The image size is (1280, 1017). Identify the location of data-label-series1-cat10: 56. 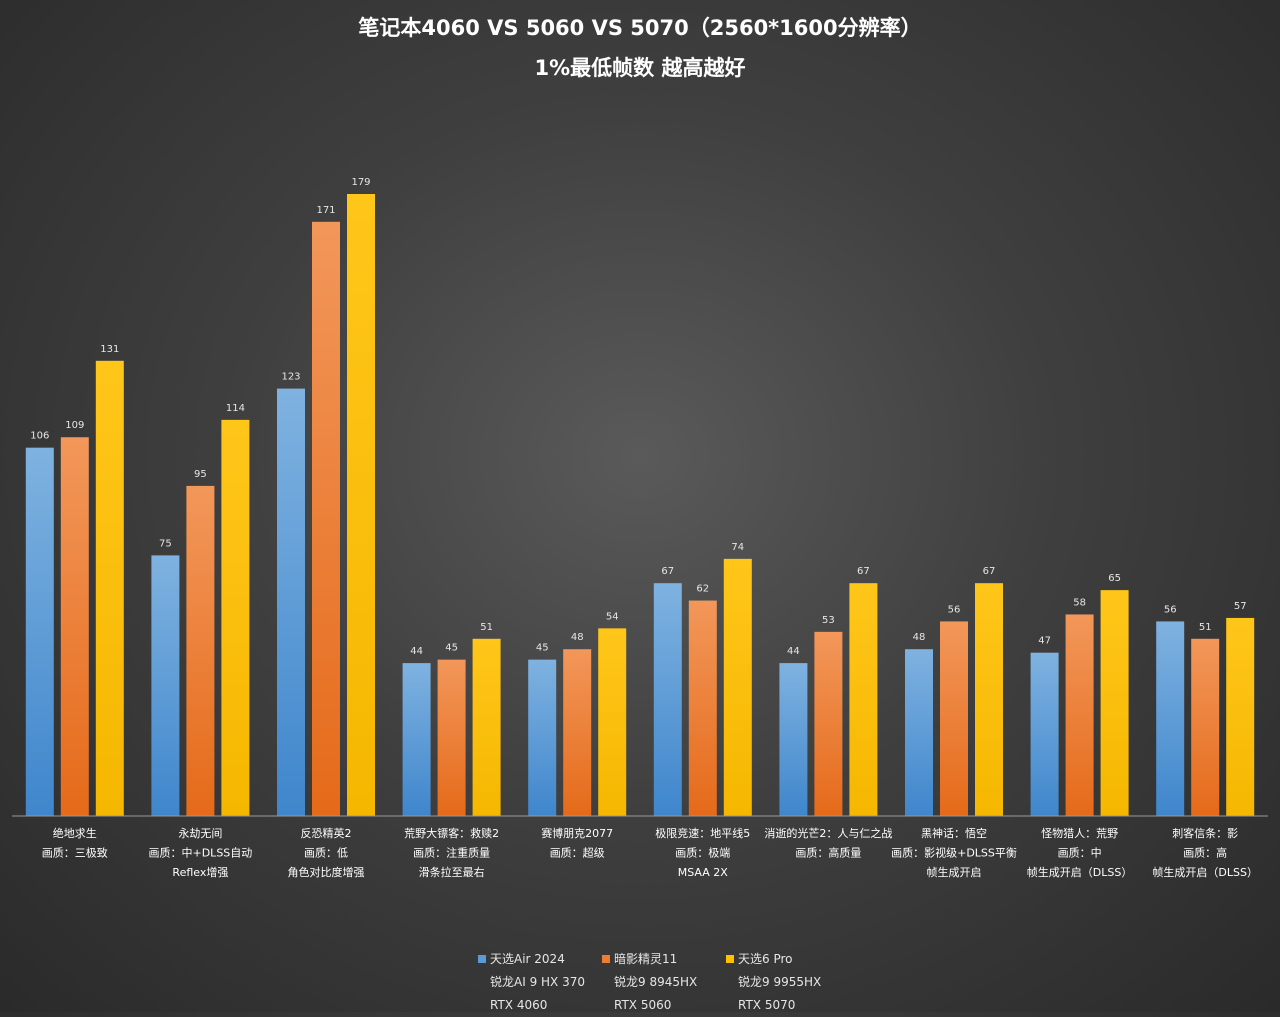
(1170, 609).